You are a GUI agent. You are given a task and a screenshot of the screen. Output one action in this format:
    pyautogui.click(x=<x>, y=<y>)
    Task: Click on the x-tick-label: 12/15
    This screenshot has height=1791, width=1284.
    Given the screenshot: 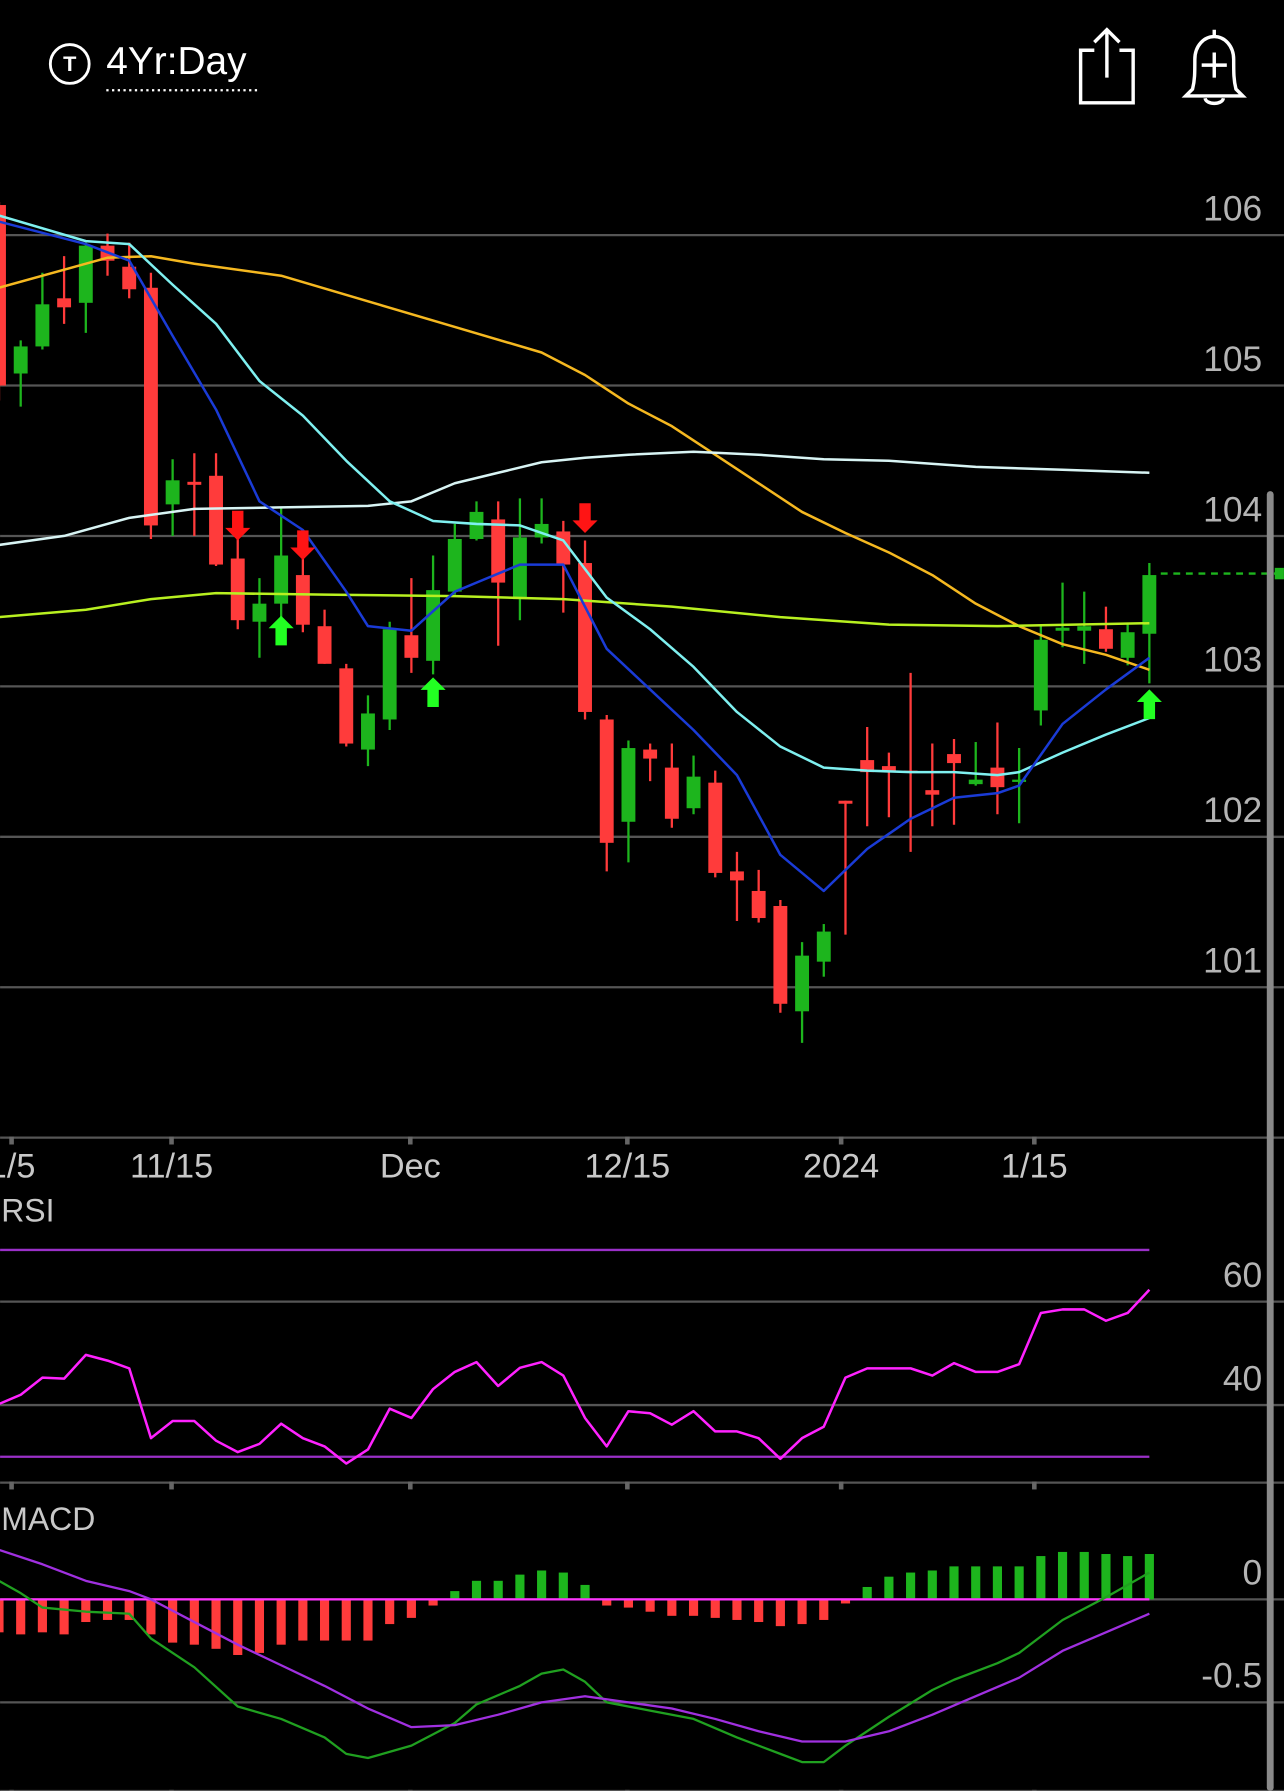 What is the action you would take?
    pyautogui.click(x=627, y=1167)
    